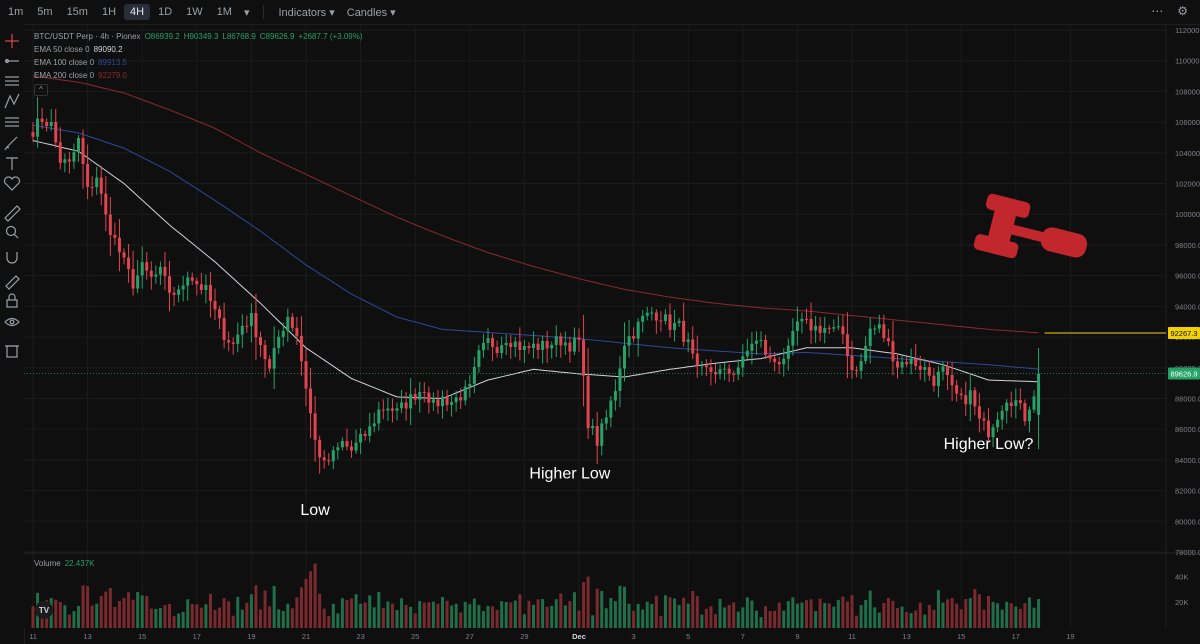 This screenshot has height=644, width=1200. What do you see at coordinates (12, 322) in the screenshot?
I see `eye-icon` at bounding box center [12, 322].